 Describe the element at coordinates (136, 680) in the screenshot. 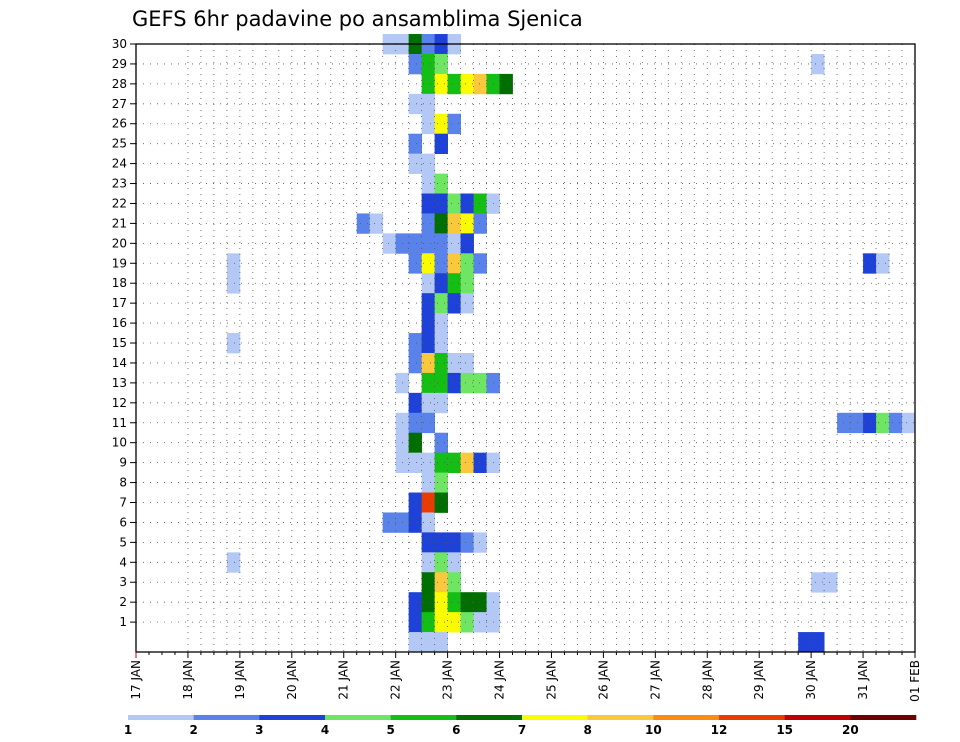

I see `x-tick-label: 17 JAN` at that location.